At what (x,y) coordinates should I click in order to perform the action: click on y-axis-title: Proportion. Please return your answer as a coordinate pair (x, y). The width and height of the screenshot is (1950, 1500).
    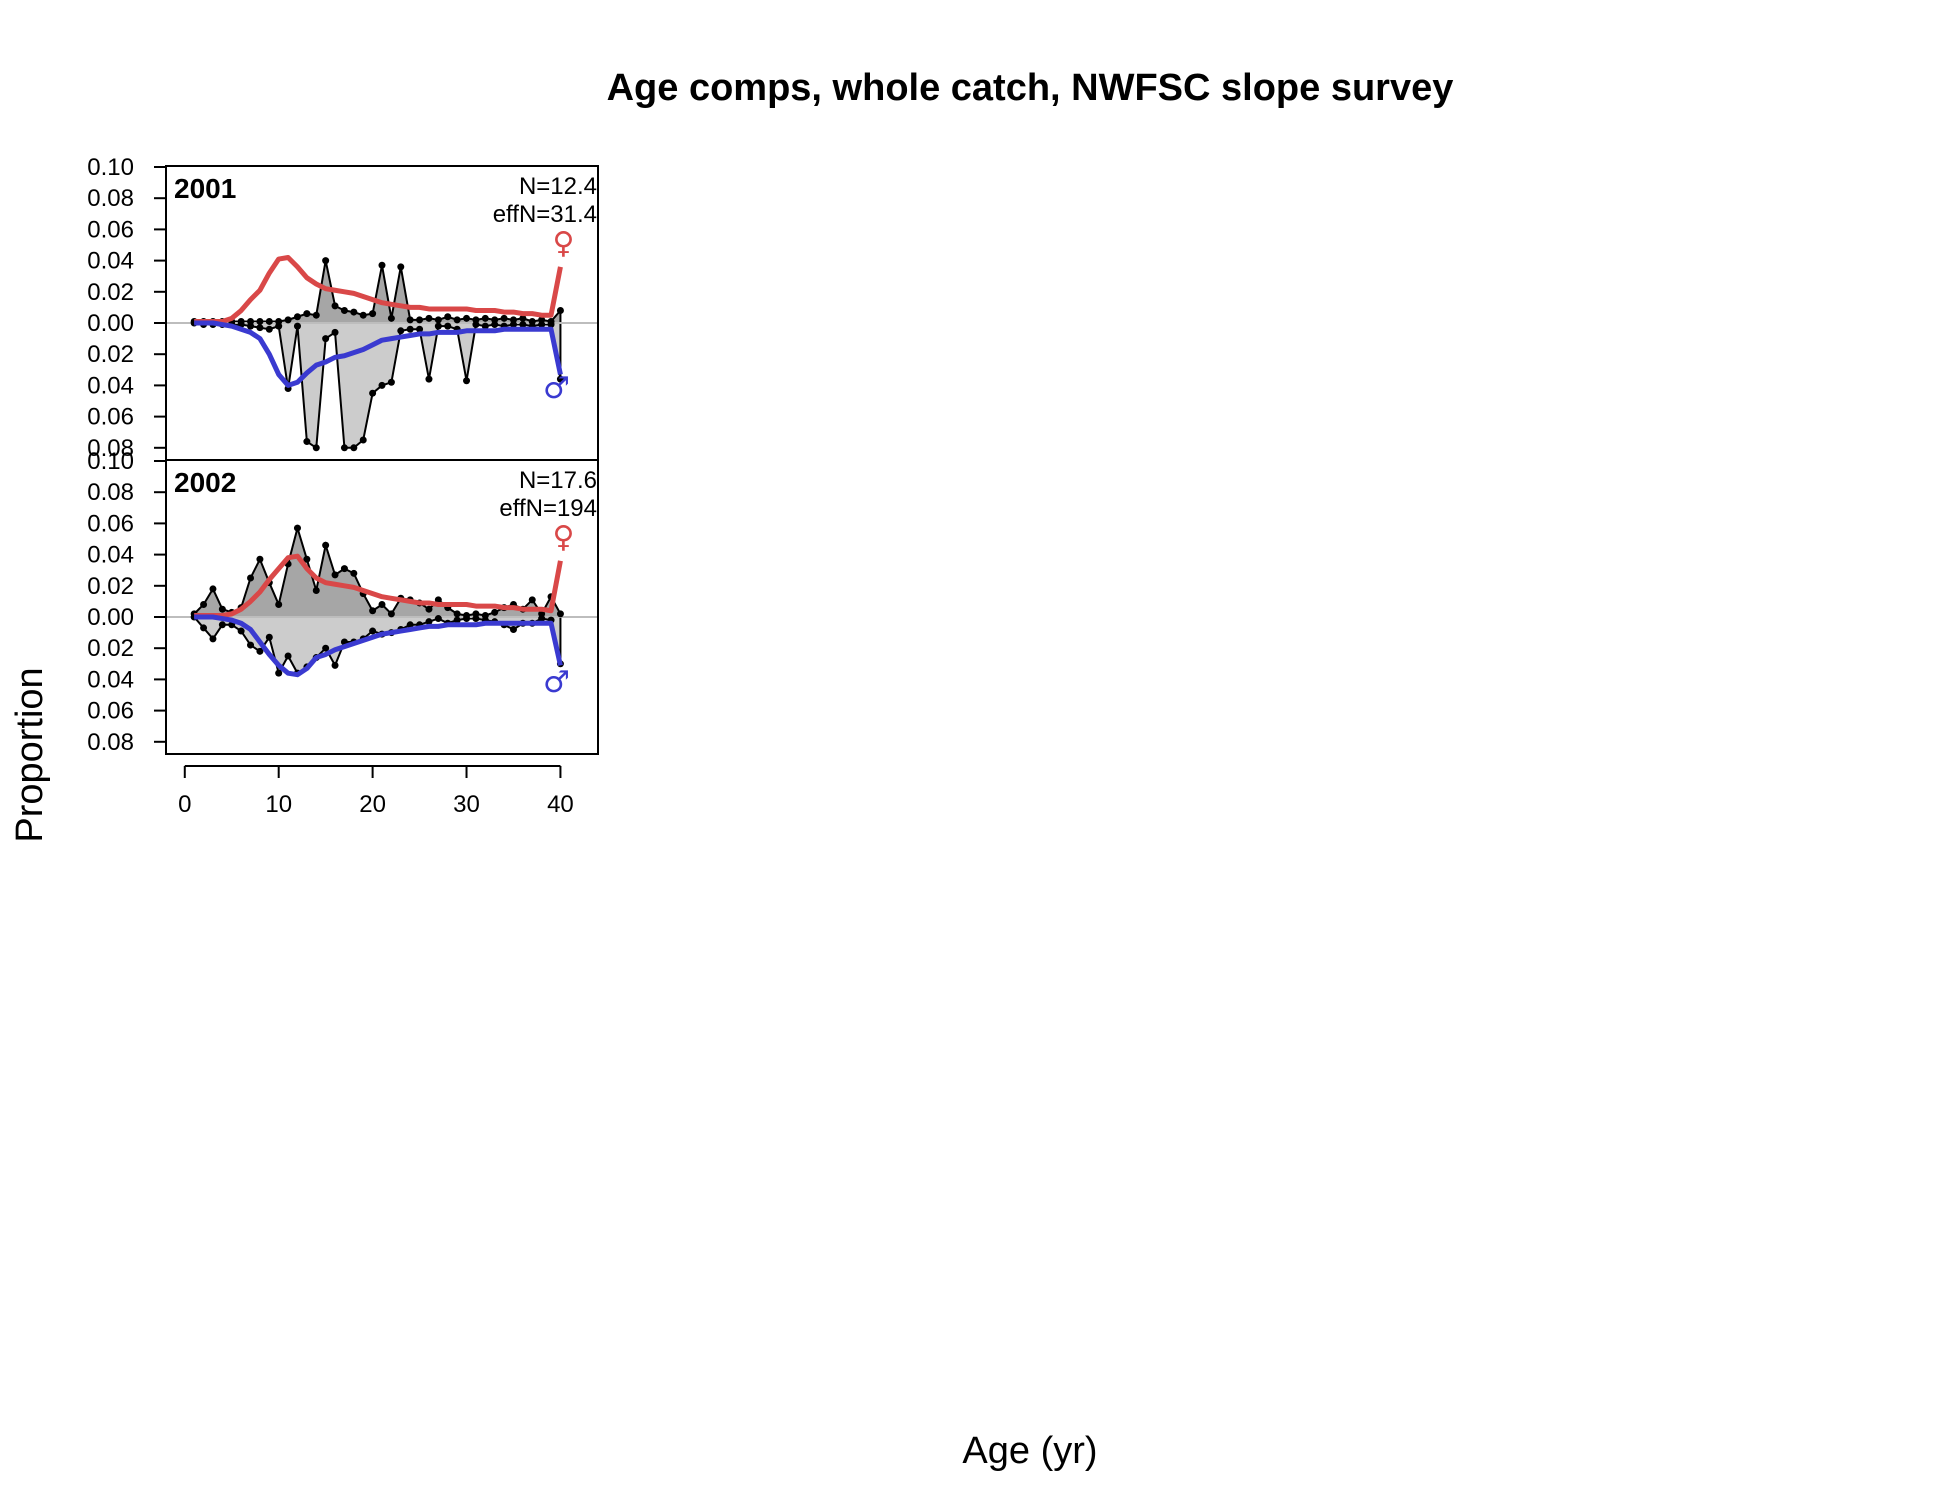
    Looking at the image, I should click on (30, 754).